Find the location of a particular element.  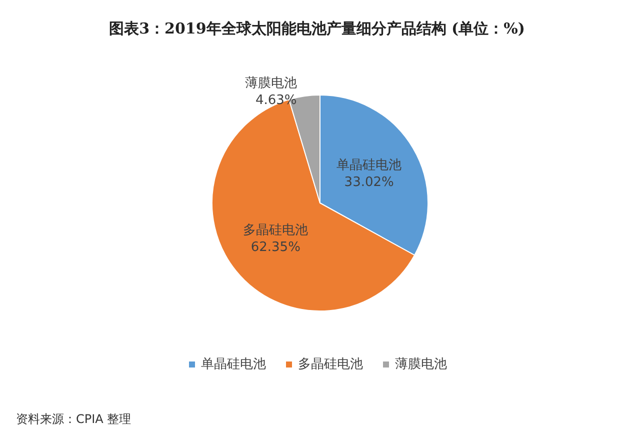

data-label: 33.02% is located at coordinates (369, 182).